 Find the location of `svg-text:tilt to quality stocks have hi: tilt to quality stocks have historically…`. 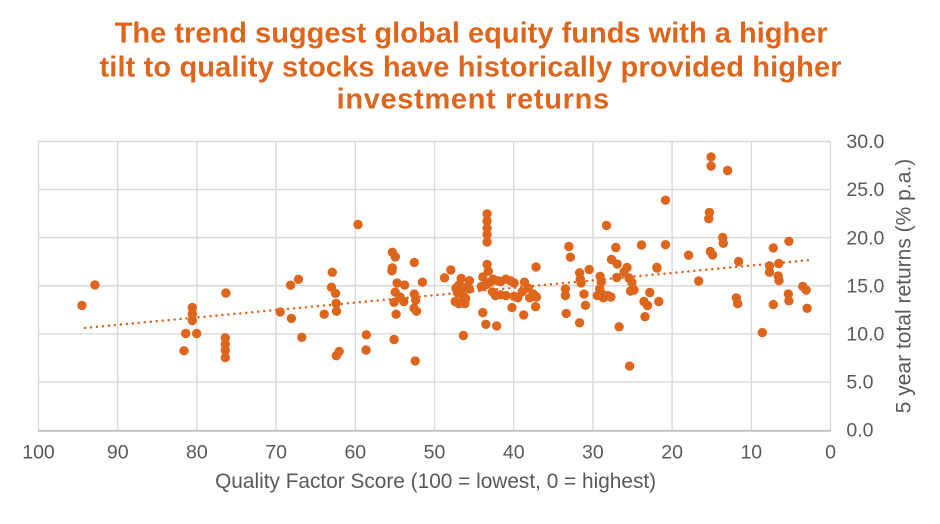

svg-text:tilt to quality stocks have hi: tilt to quality stocks have historically… is located at coordinates (471, 68).